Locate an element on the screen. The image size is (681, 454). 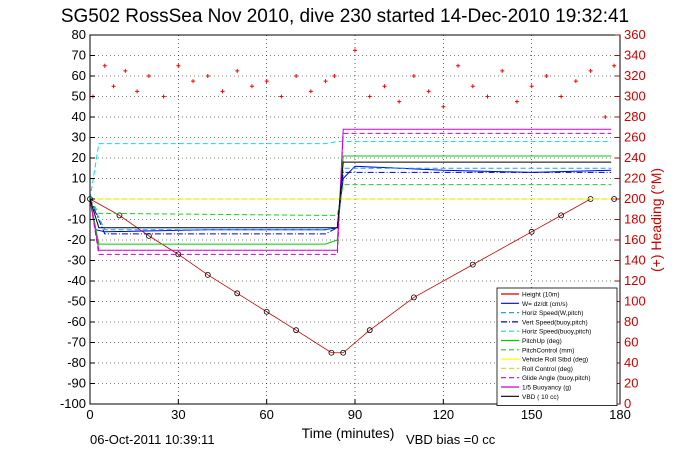
x-tick-label: 90 is located at coordinates (355, 414).